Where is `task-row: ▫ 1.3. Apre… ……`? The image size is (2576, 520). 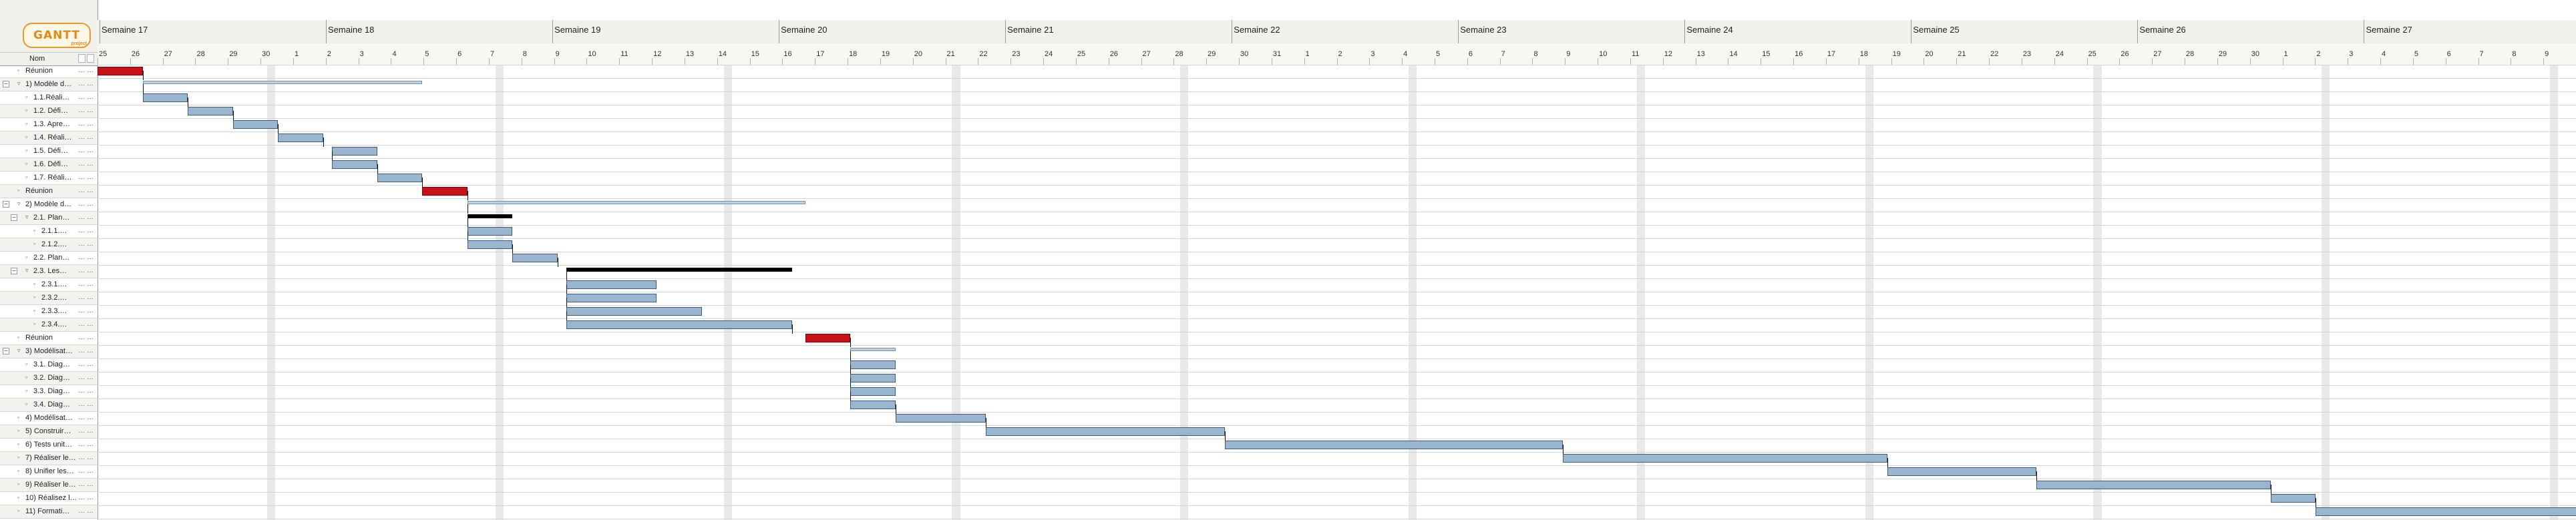
task-row: ▫ 1.3. Apre… …… is located at coordinates (49, 125).